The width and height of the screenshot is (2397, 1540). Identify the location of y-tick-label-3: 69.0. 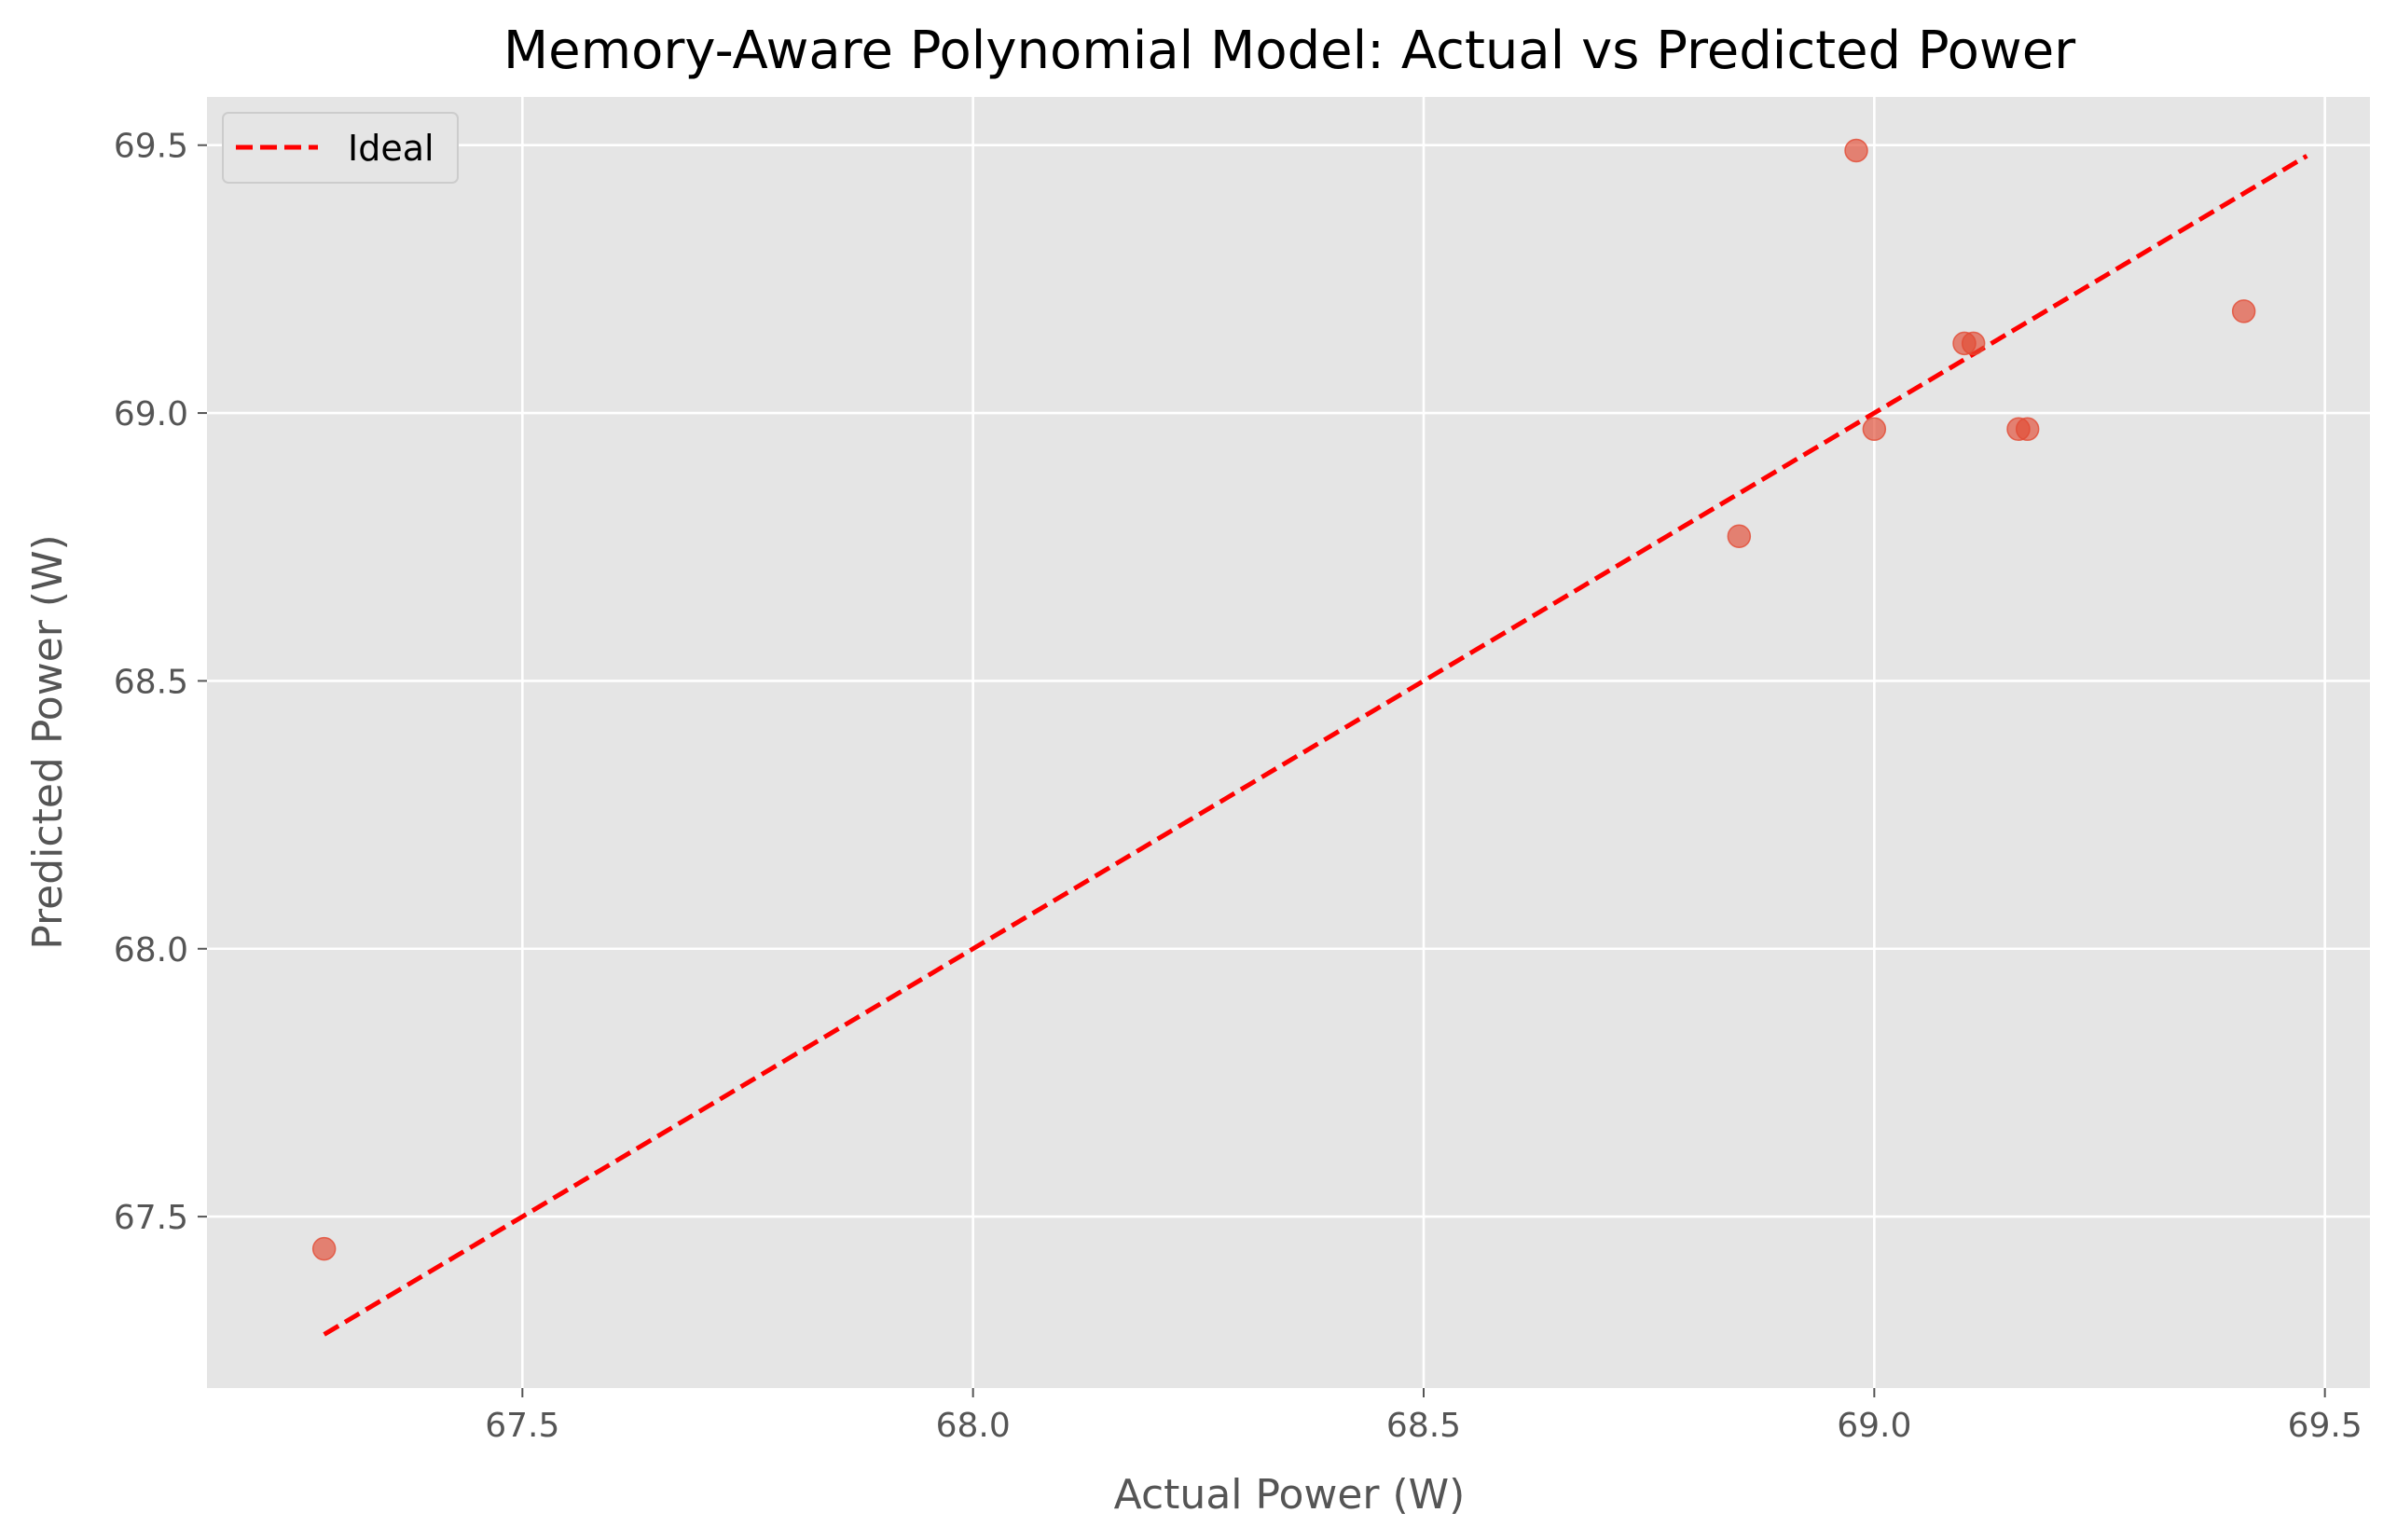
(151, 414).